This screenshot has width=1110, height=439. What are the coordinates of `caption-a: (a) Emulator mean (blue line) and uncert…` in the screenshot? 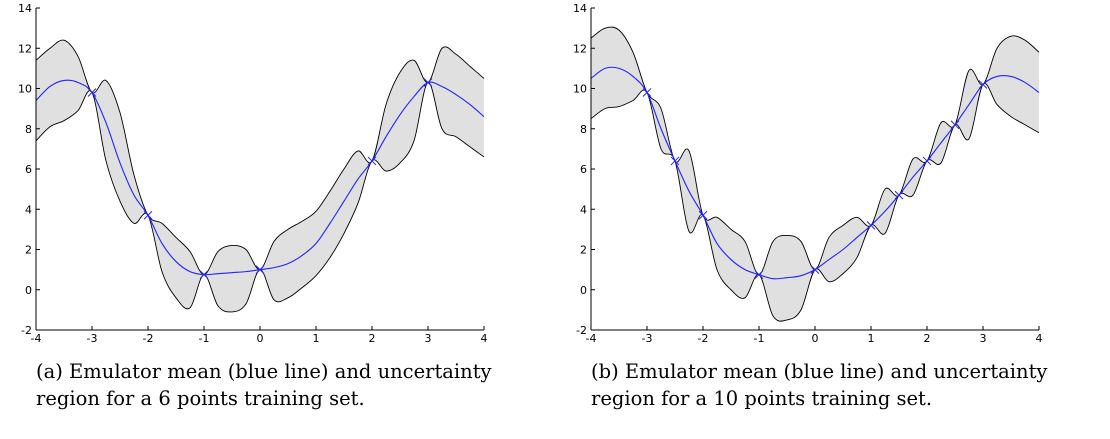 It's located at (264, 385).